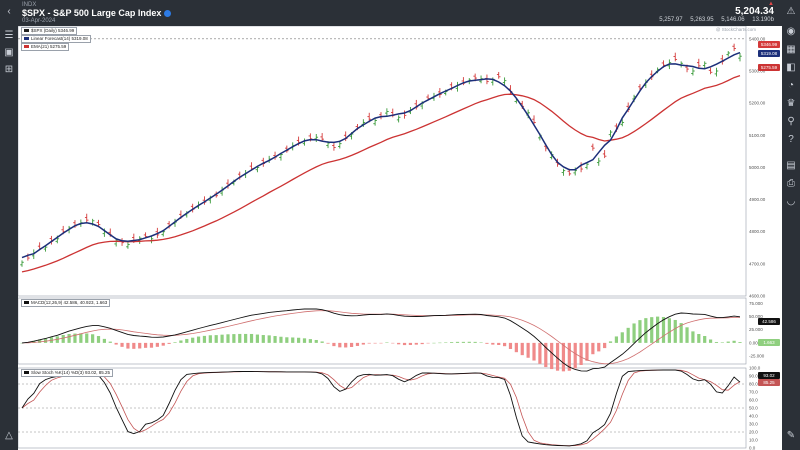 The image size is (800, 450). I want to click on collapse-icon: ‹, so click(9, 11).